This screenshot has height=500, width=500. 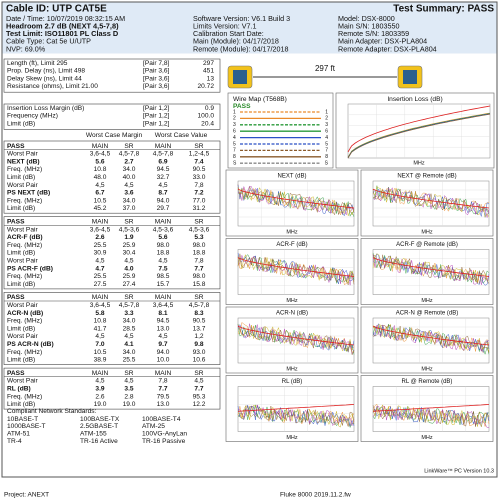 What do you see at coordinates (291, 245) in the screenshot?
I see `plot-title: ACR-F (dB)` at bounding box center [291, 245].